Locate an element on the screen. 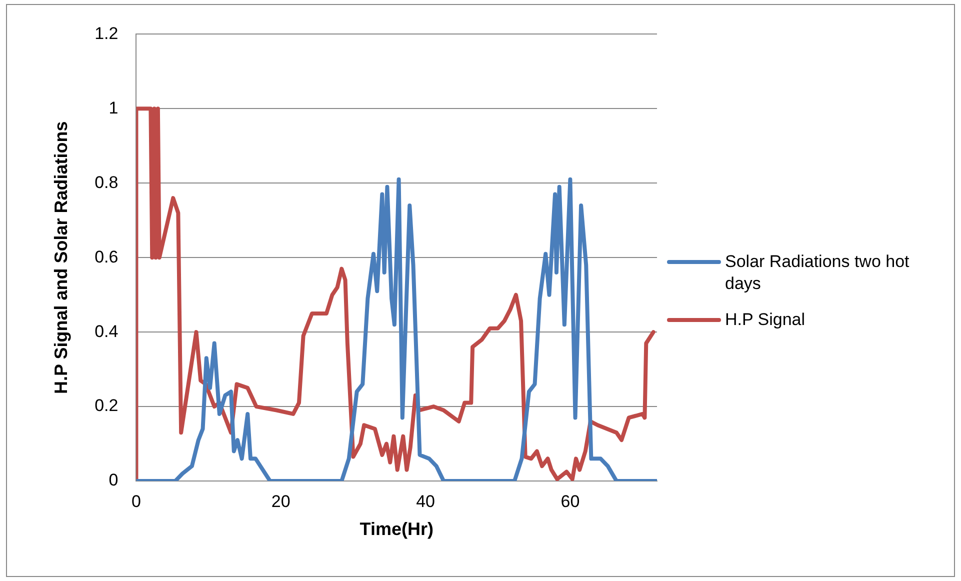  x-tick-label: 40 is located at coordinates (426, 501).